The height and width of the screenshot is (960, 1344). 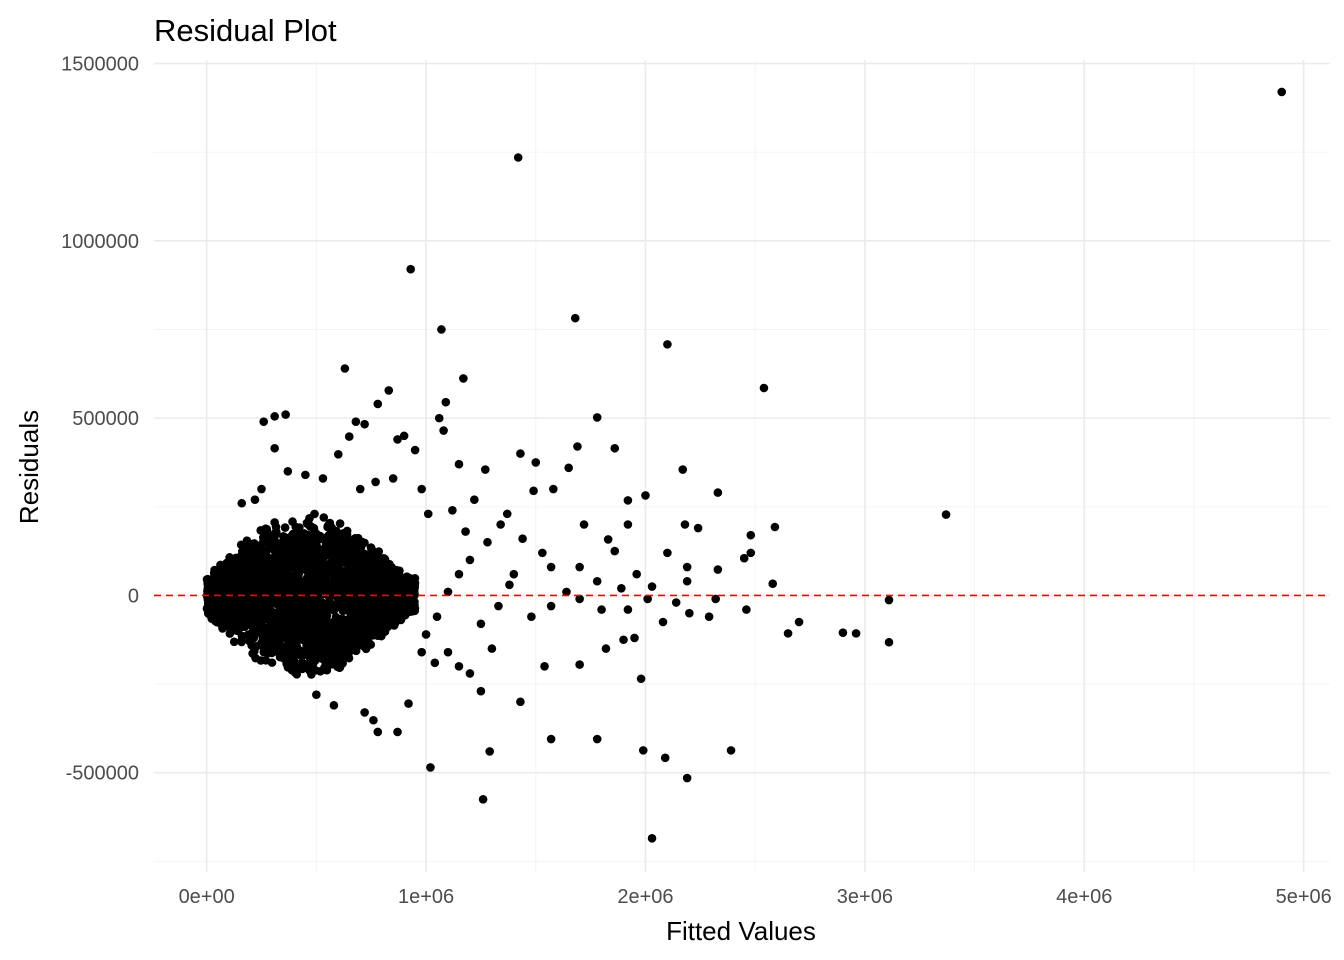 What do you see at coordinates (311, 594) in the screenshot?
I see `dense-point-cloud` at bounding box center [311, 594].